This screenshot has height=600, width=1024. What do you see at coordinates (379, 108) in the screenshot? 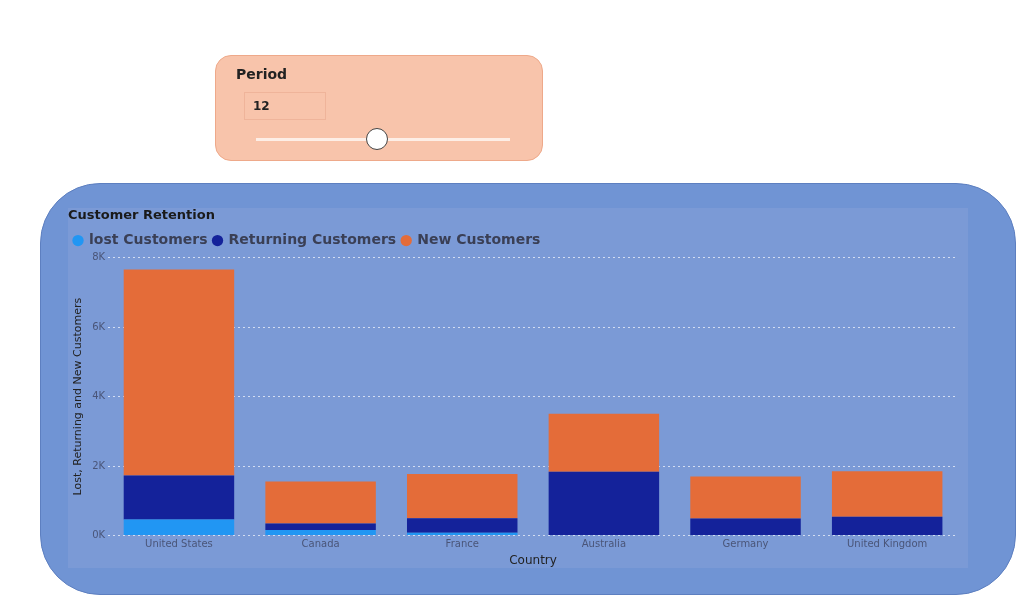
I see `slider-card: Period 12` at bounding box center [379, 108].